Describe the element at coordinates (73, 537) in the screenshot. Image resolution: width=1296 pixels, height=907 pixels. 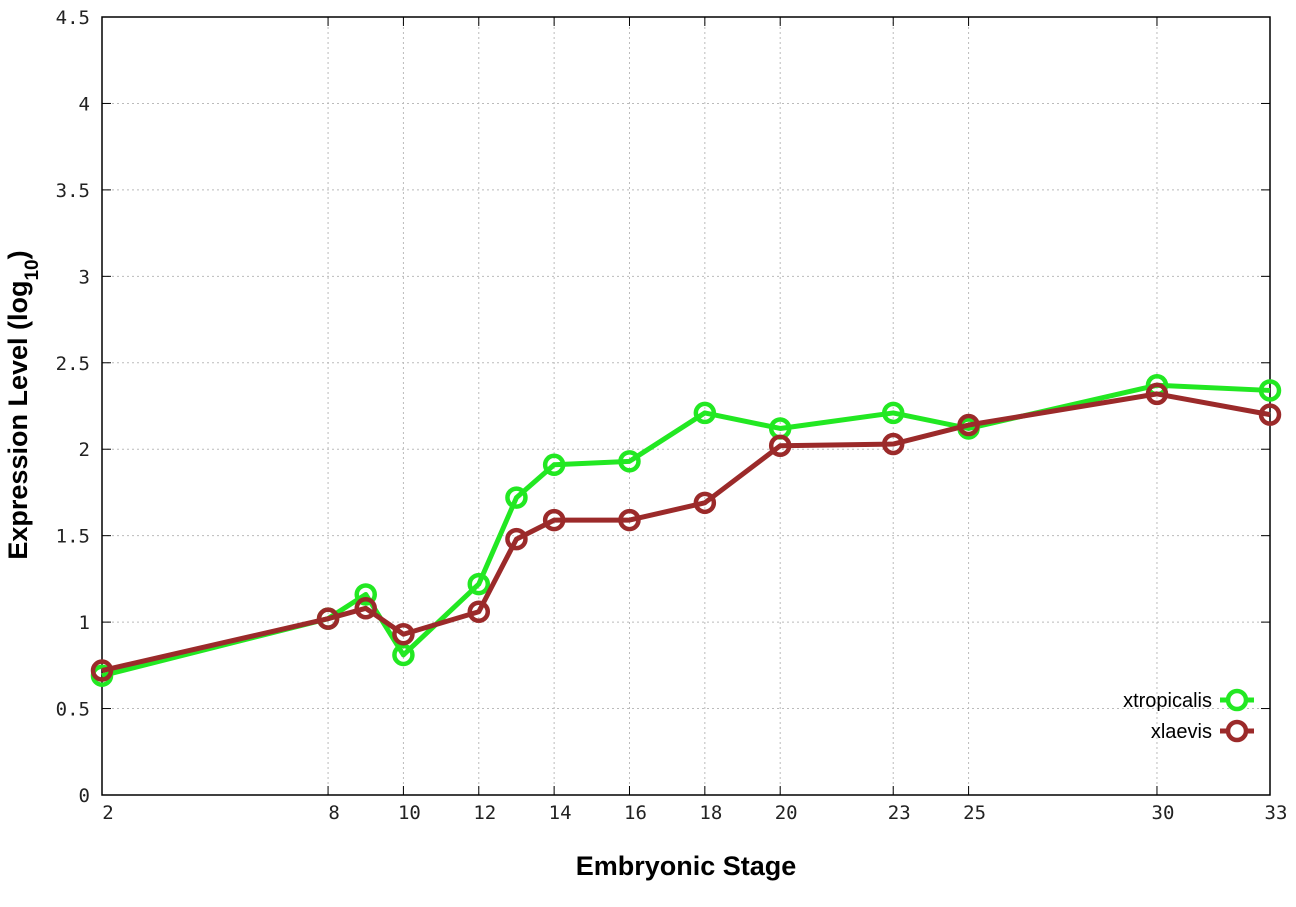
I see `y-tick-label: 1.5` at that location.